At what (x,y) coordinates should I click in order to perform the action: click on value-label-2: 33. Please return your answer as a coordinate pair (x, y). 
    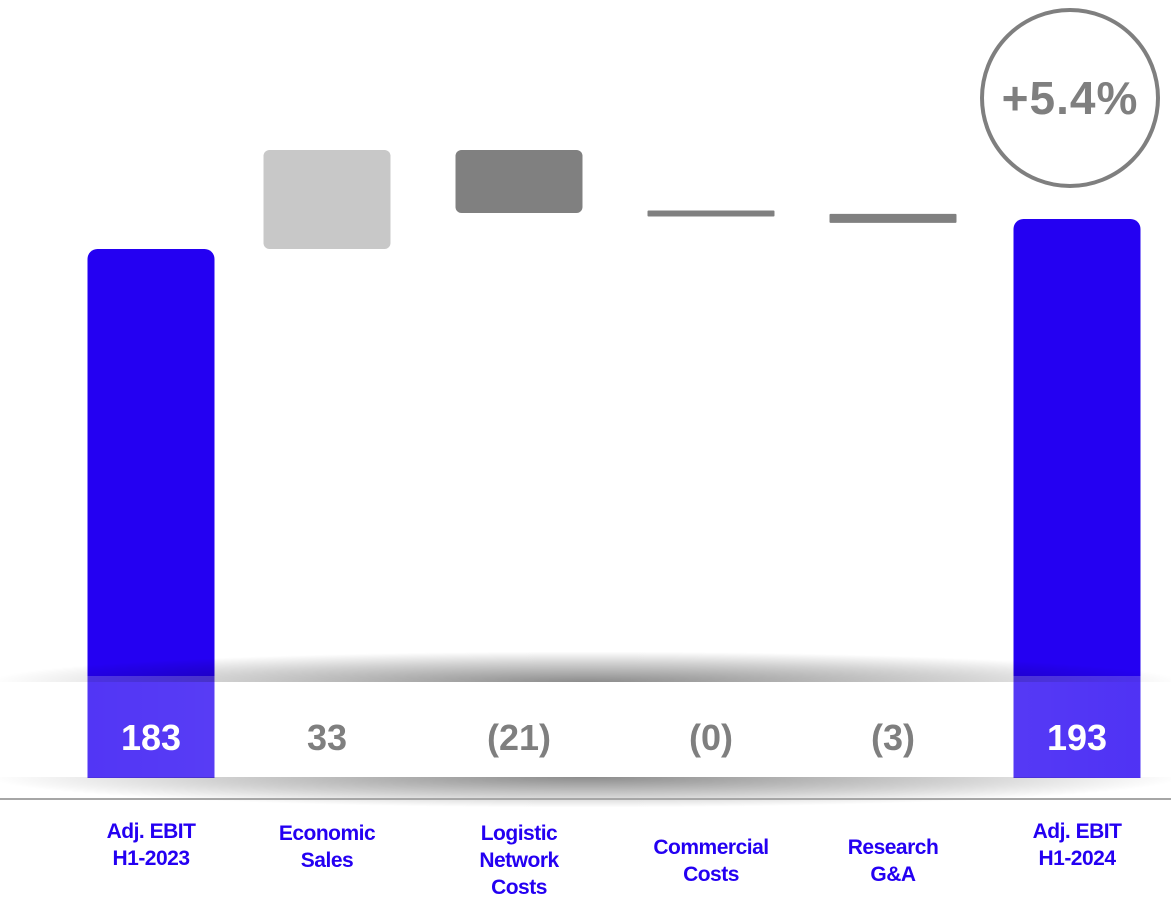
    Looking at the image, I should click on (327, 737).